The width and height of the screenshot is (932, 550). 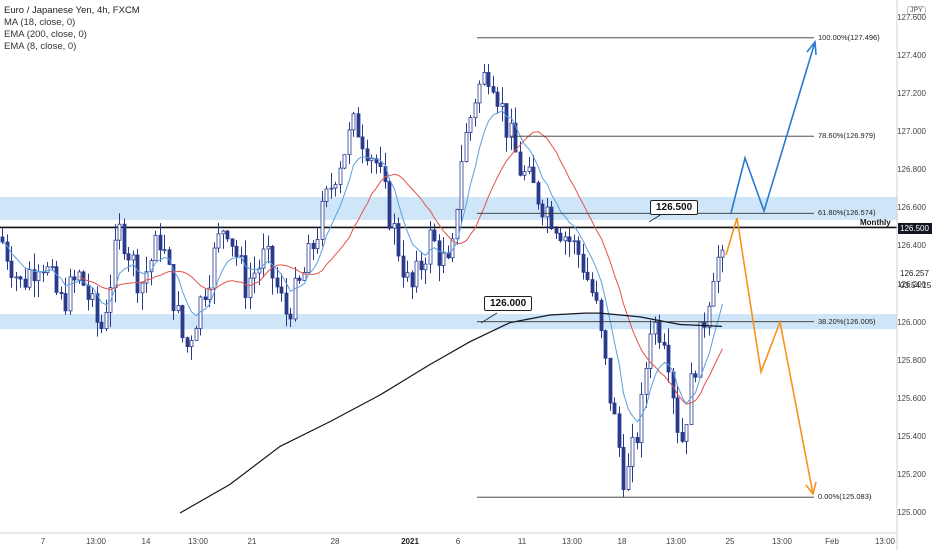 What do you see at coordinates (911, 170) in the screenshot?
I see `price-tick: 126.800` at bounding box center [911, 170].